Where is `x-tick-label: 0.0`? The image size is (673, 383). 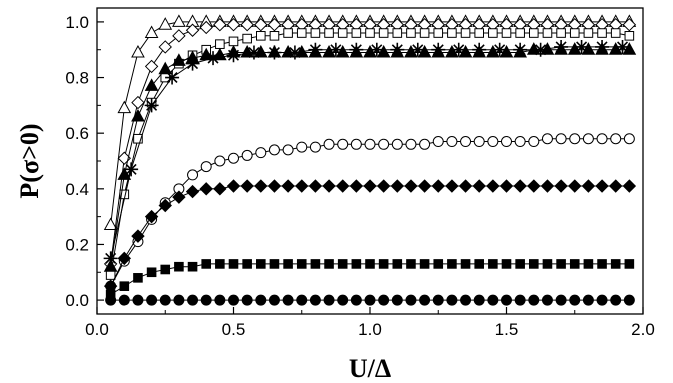
x-tick-label: 0.0 is located at coordinates (97, 329).